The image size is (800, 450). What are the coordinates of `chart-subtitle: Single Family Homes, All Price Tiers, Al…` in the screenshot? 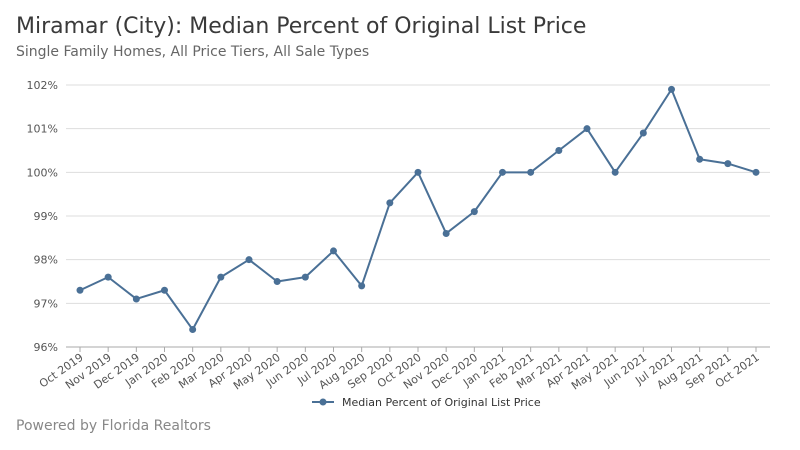 It's located at (193, 52).